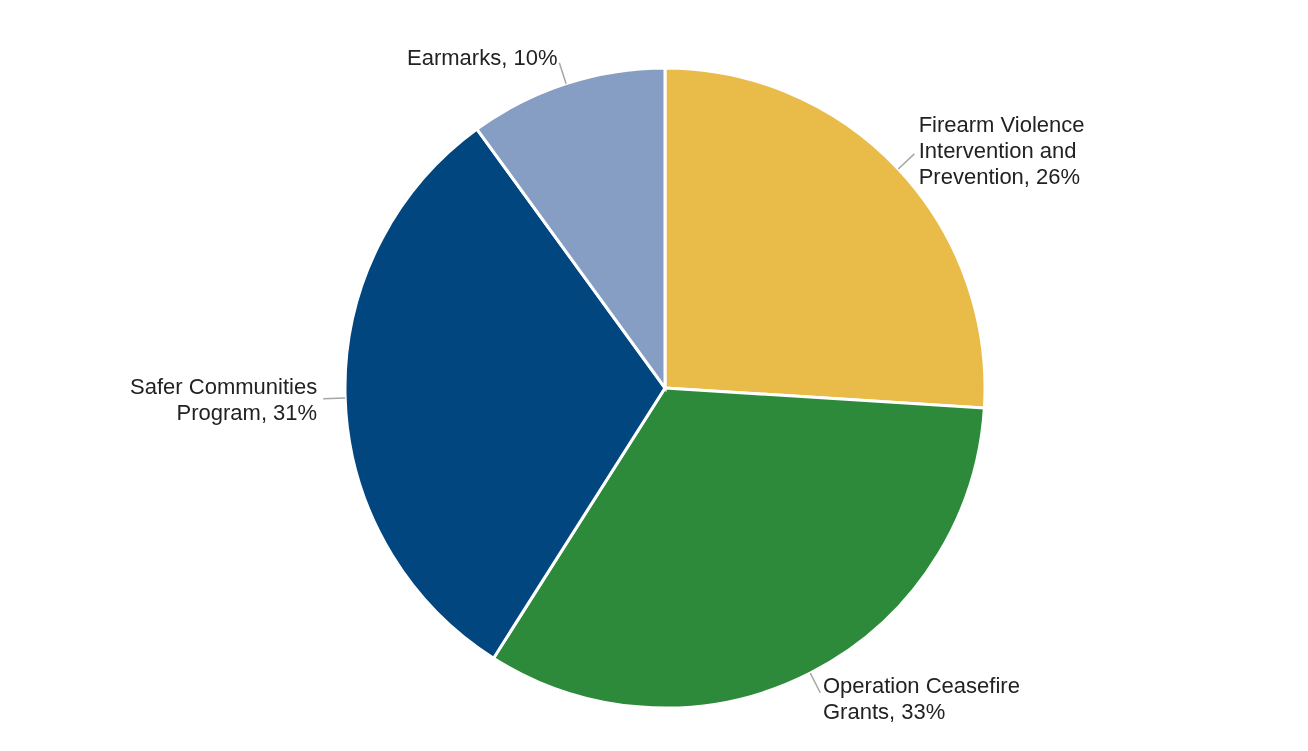 The height and width of the screenshot is (751, 1308). What do you see at coordinates (1001, 150) in the screenshot?
I see `slice-label: Firearm Violence Intervention and Prevention, 26%` at bounding box center [1001, 150].